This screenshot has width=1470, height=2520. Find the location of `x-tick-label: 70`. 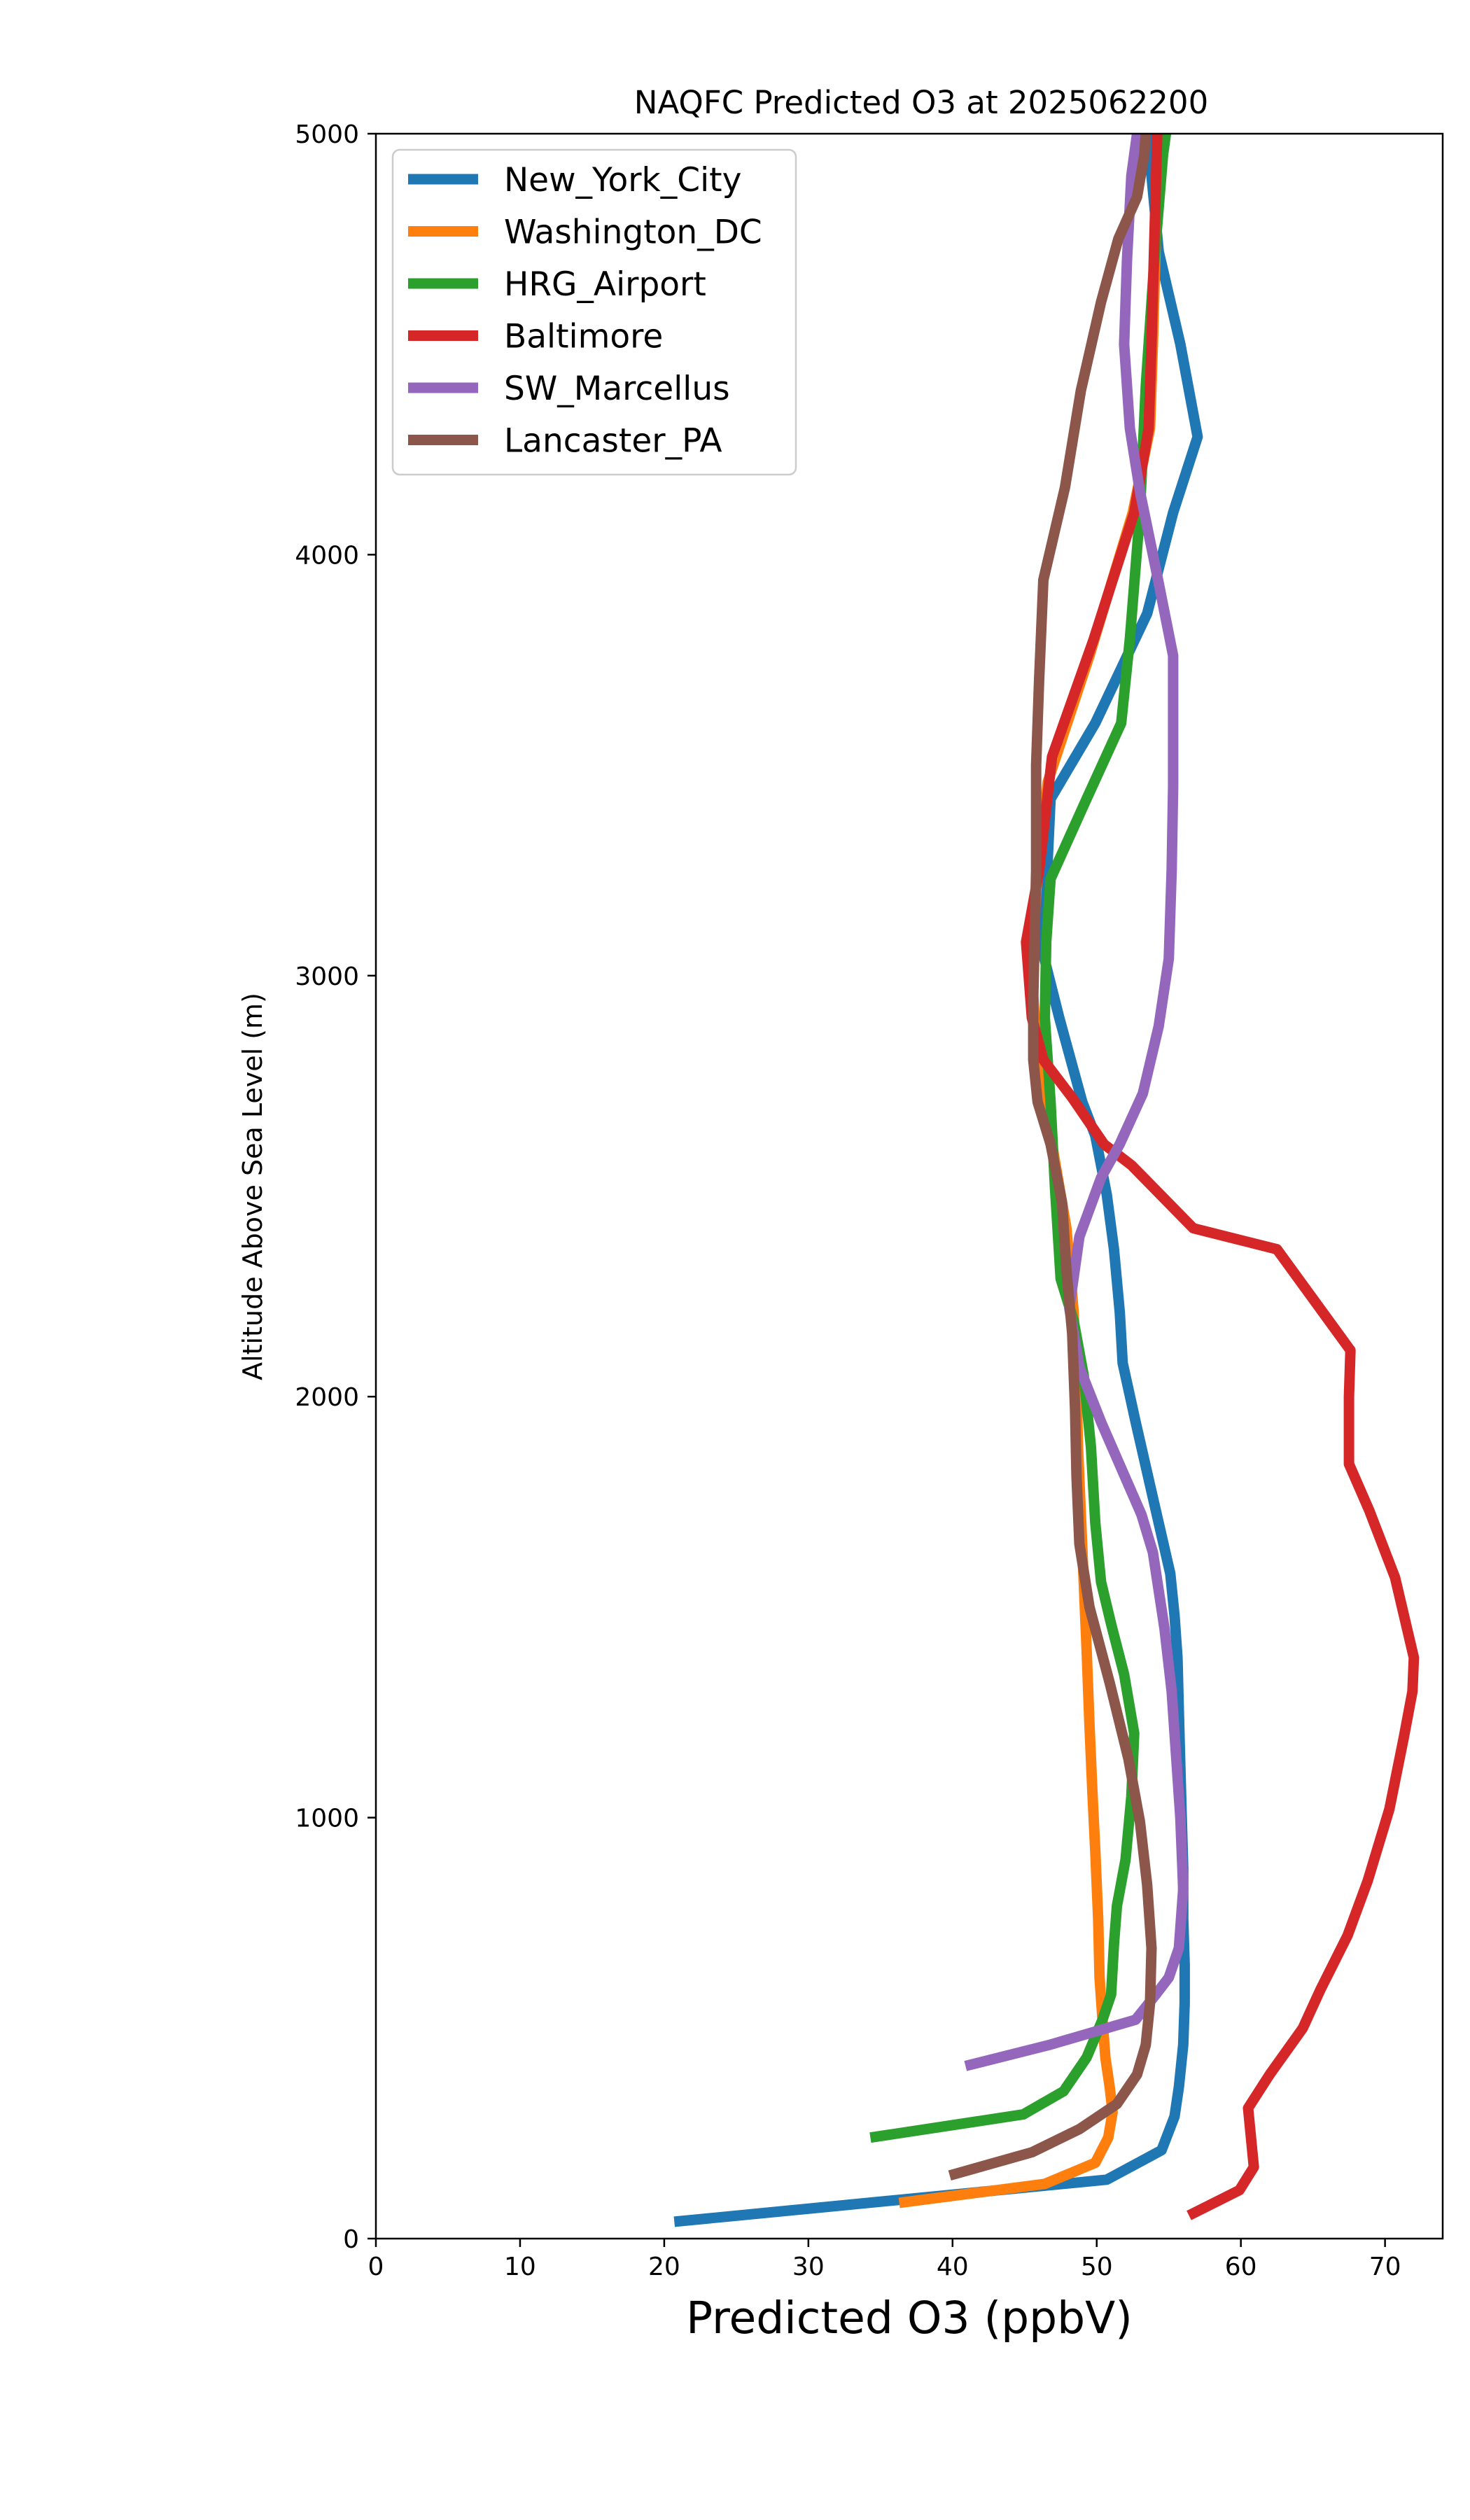

x-tick-label: 70 is located at coordinates (1385, 2267).